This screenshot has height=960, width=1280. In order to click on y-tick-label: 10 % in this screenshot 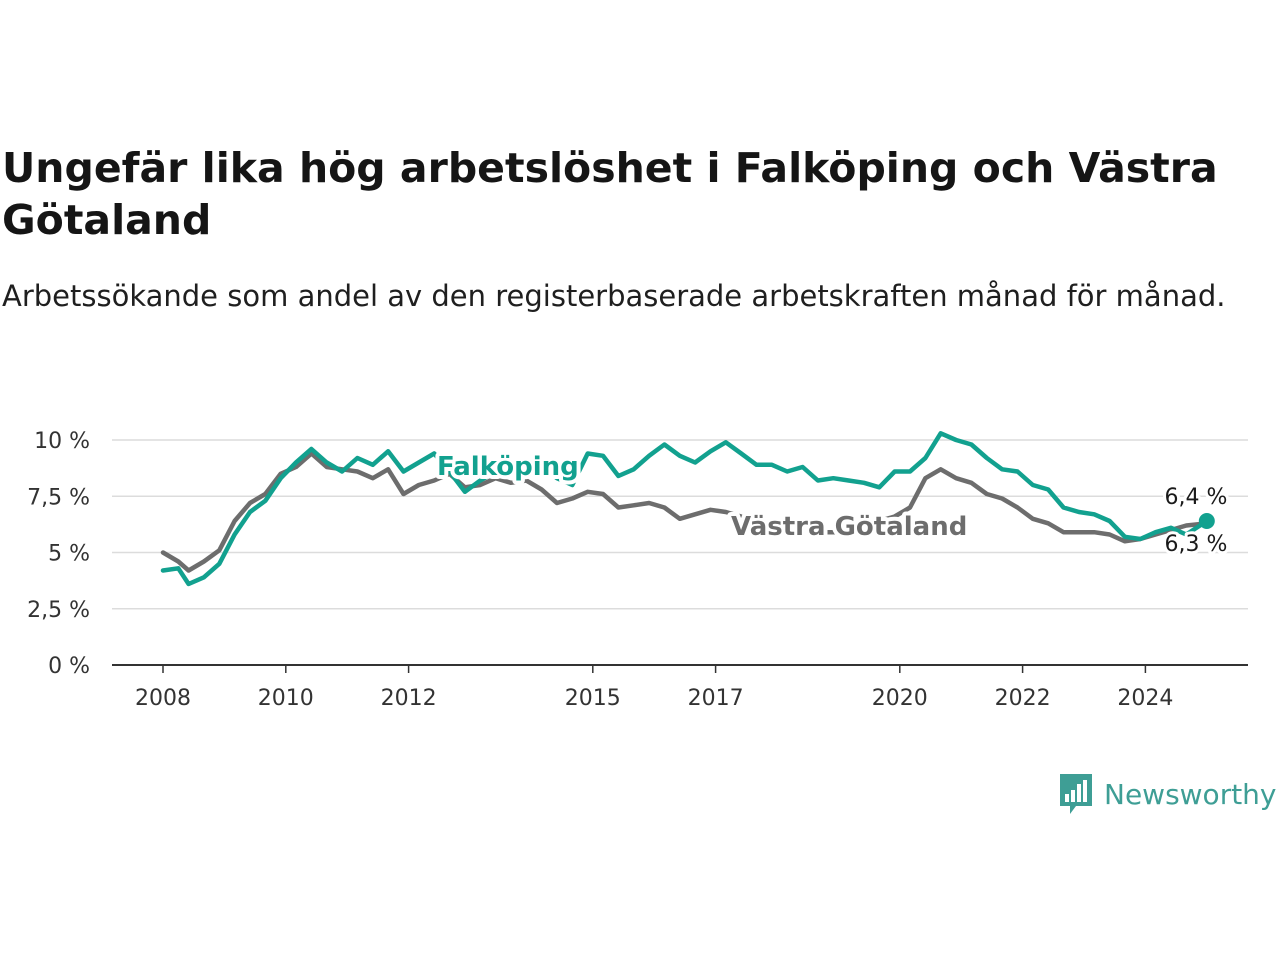, I will do `click(62, 441)`.